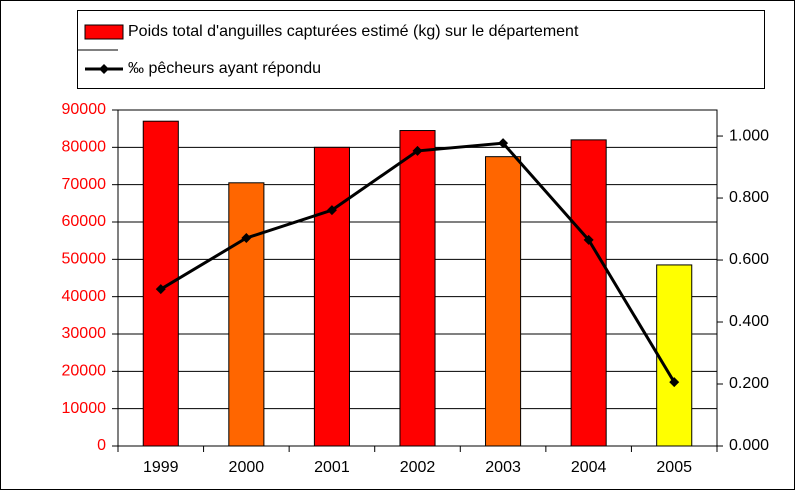  I want to click on y2-tick-label: 0.400, so click(749, 321).